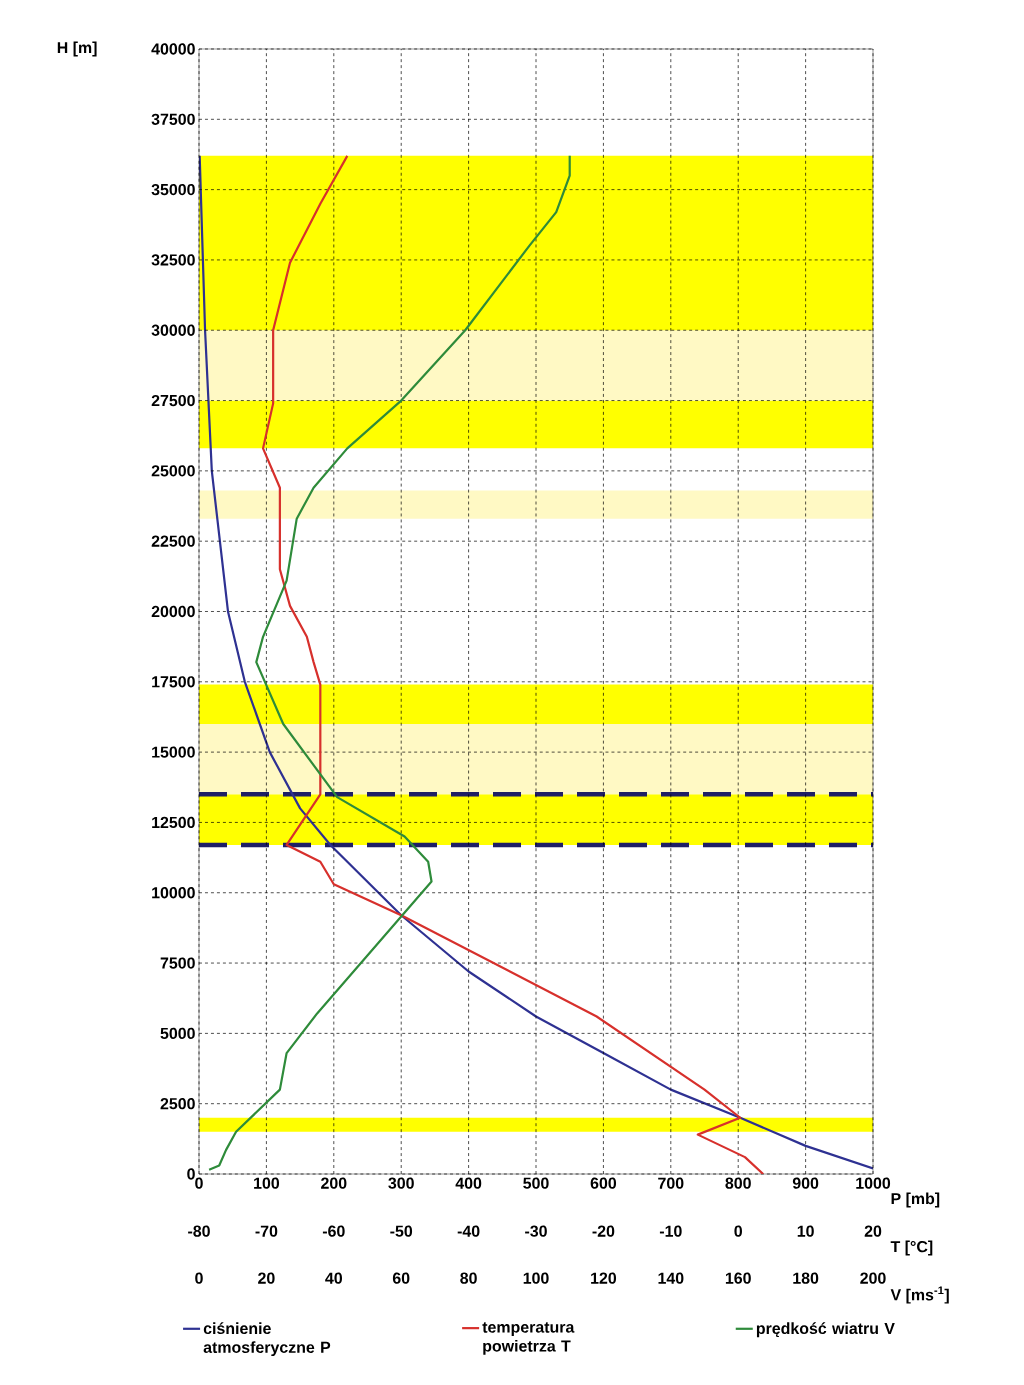  Describe the element at coordinates (173, 541) in the screenshot. I see `y-tick-label: 22500` at that location.